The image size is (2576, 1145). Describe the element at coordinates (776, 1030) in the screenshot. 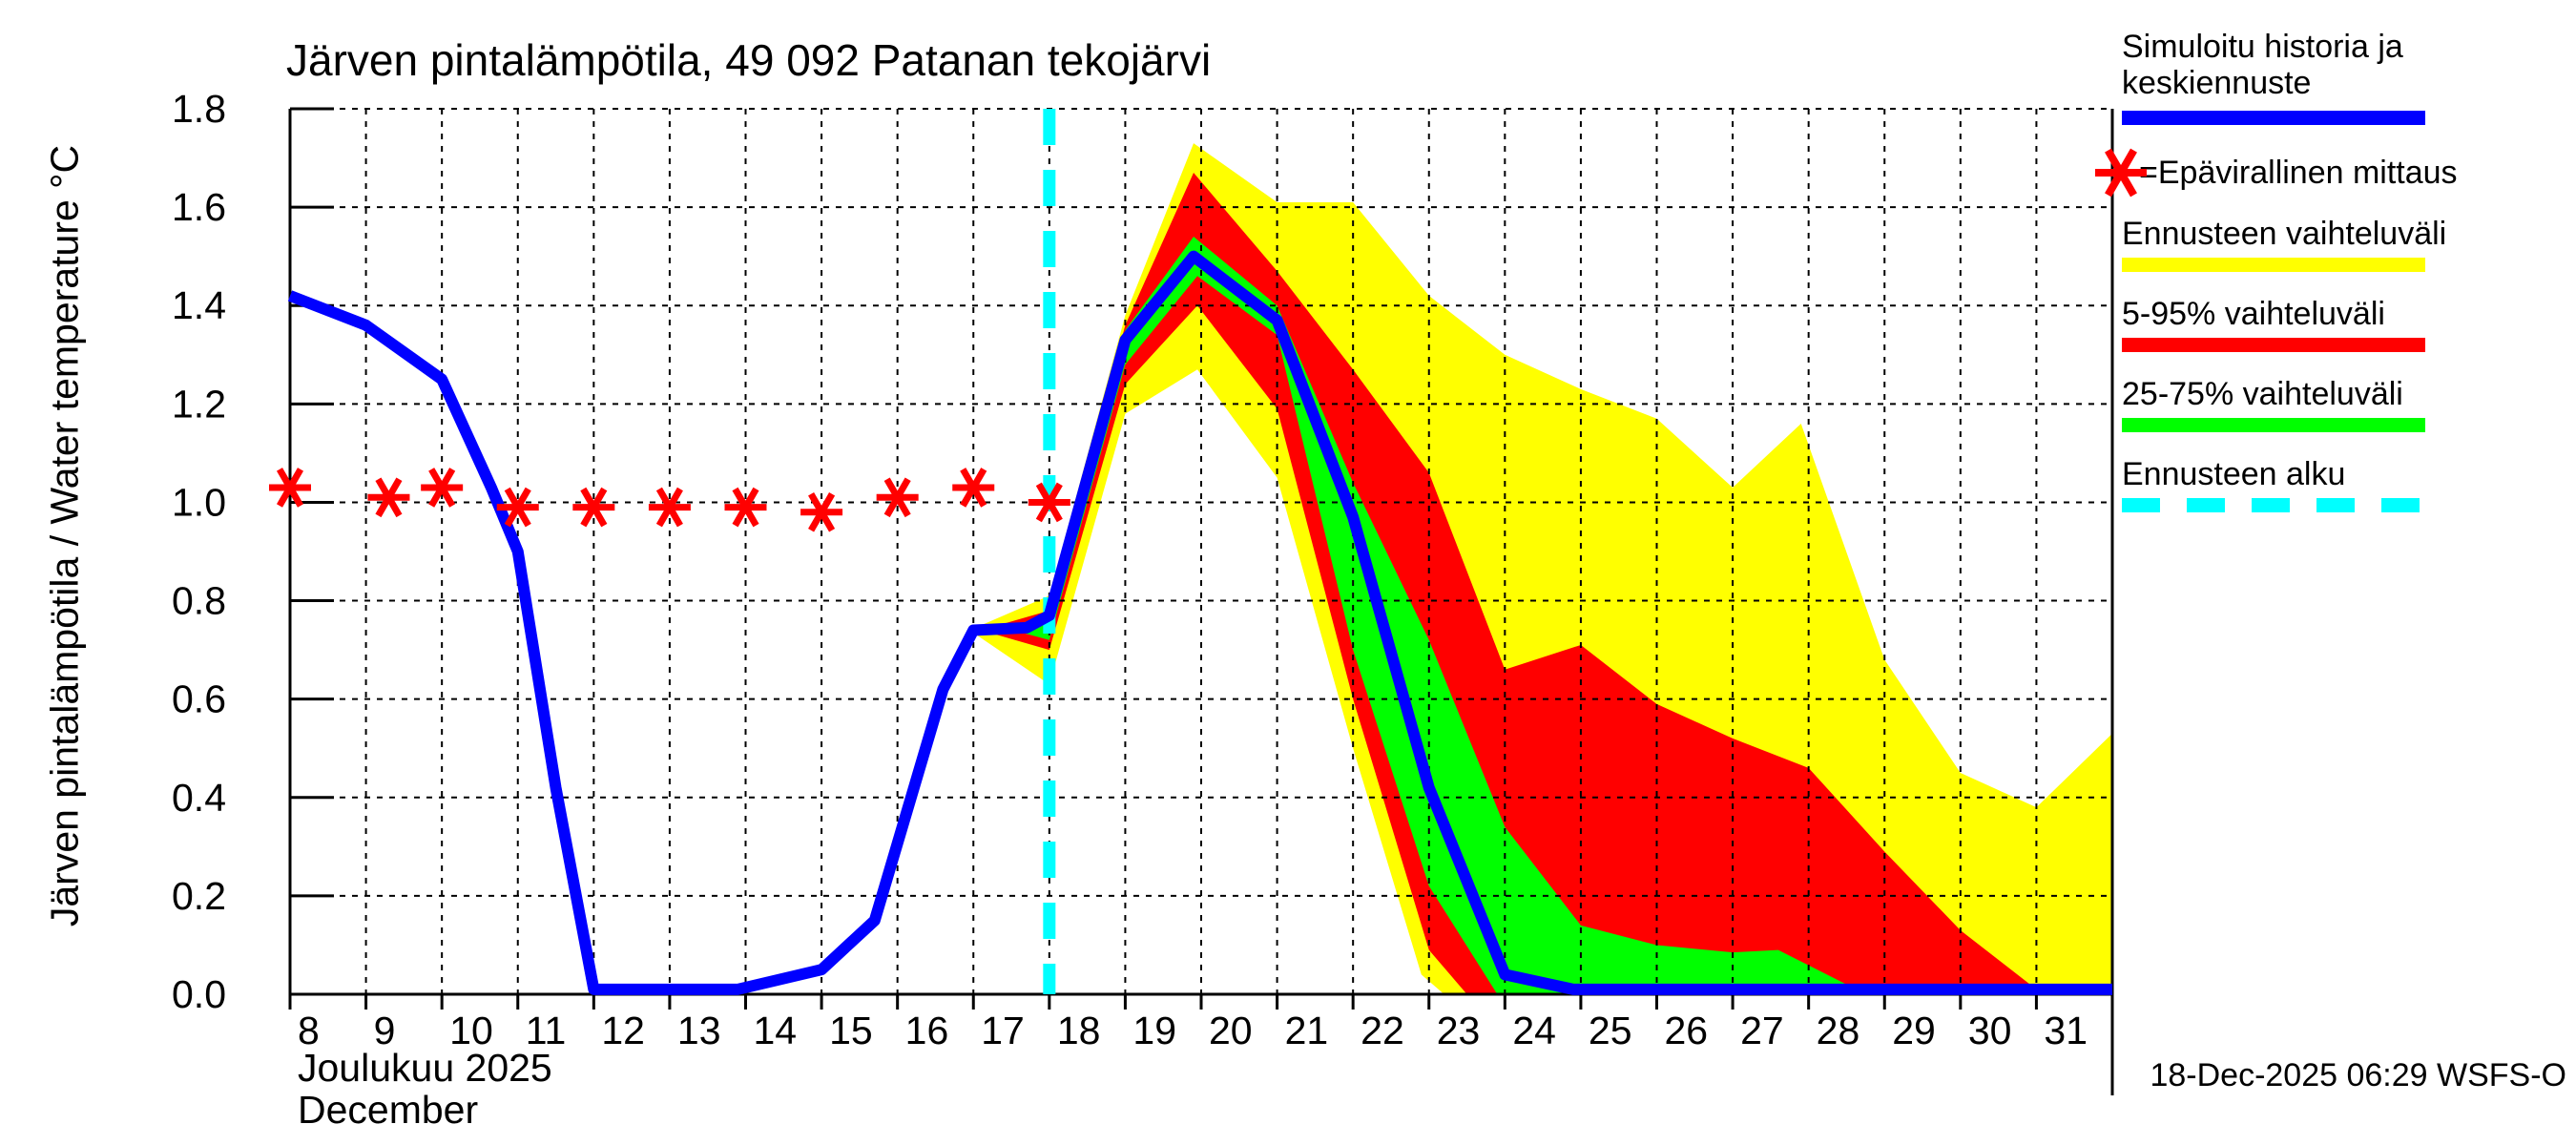

I see `x-tick-label: 14` at that location.